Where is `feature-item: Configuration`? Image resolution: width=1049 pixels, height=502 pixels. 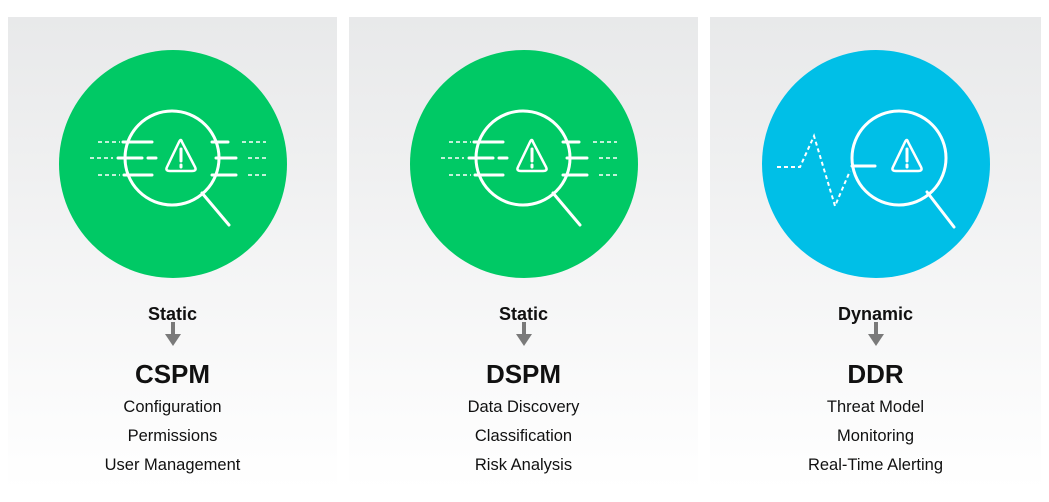 feature-item: Configuration is located at coordinates (172, 407).